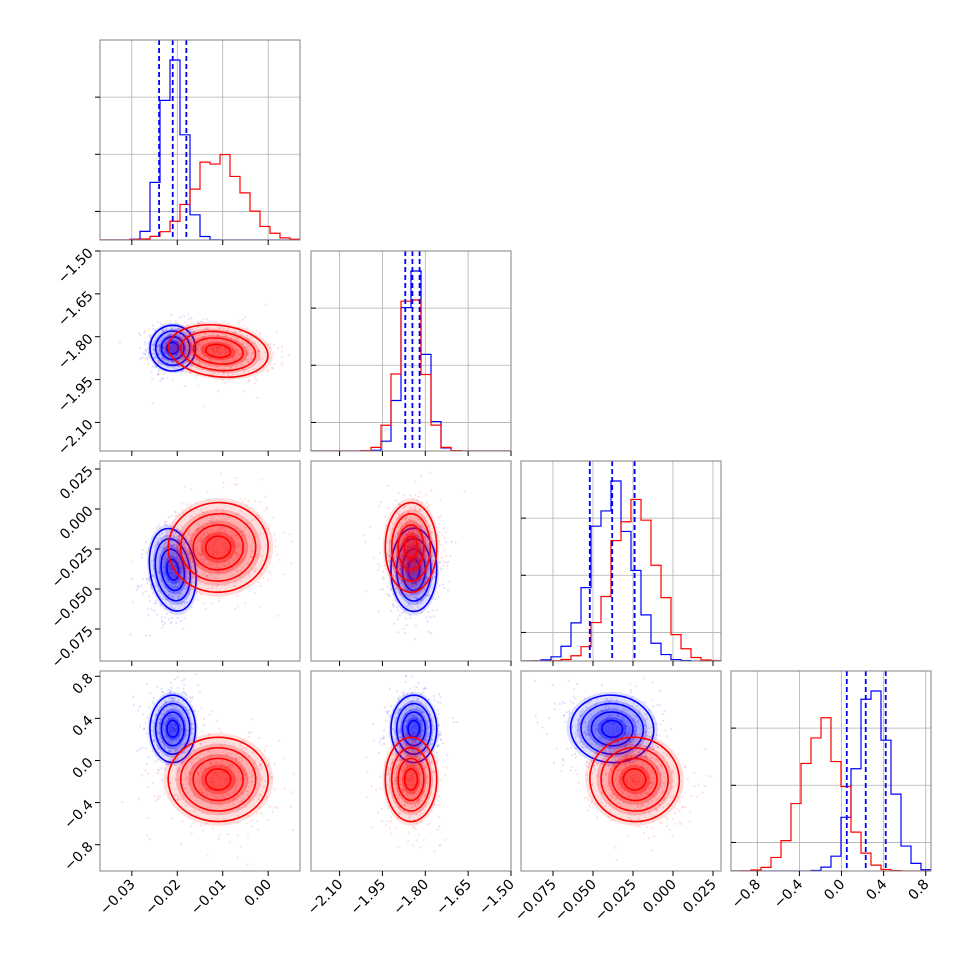 Image resolution: width=970 pixels, height=970 pixels. I want to click on contour-blue, so click(173, 570).